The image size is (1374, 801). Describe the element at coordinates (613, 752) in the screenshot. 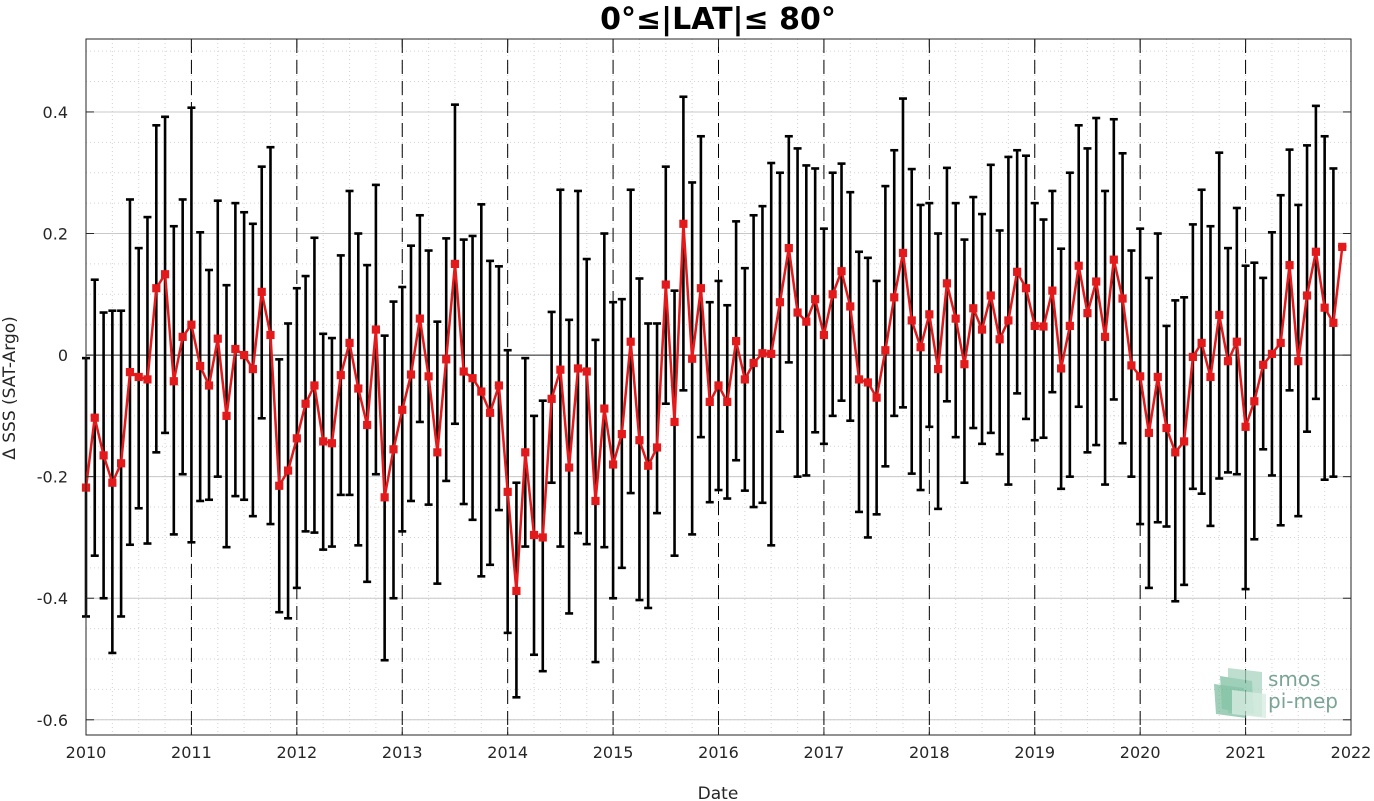

I see `x-tick-label: 2015` at that location.